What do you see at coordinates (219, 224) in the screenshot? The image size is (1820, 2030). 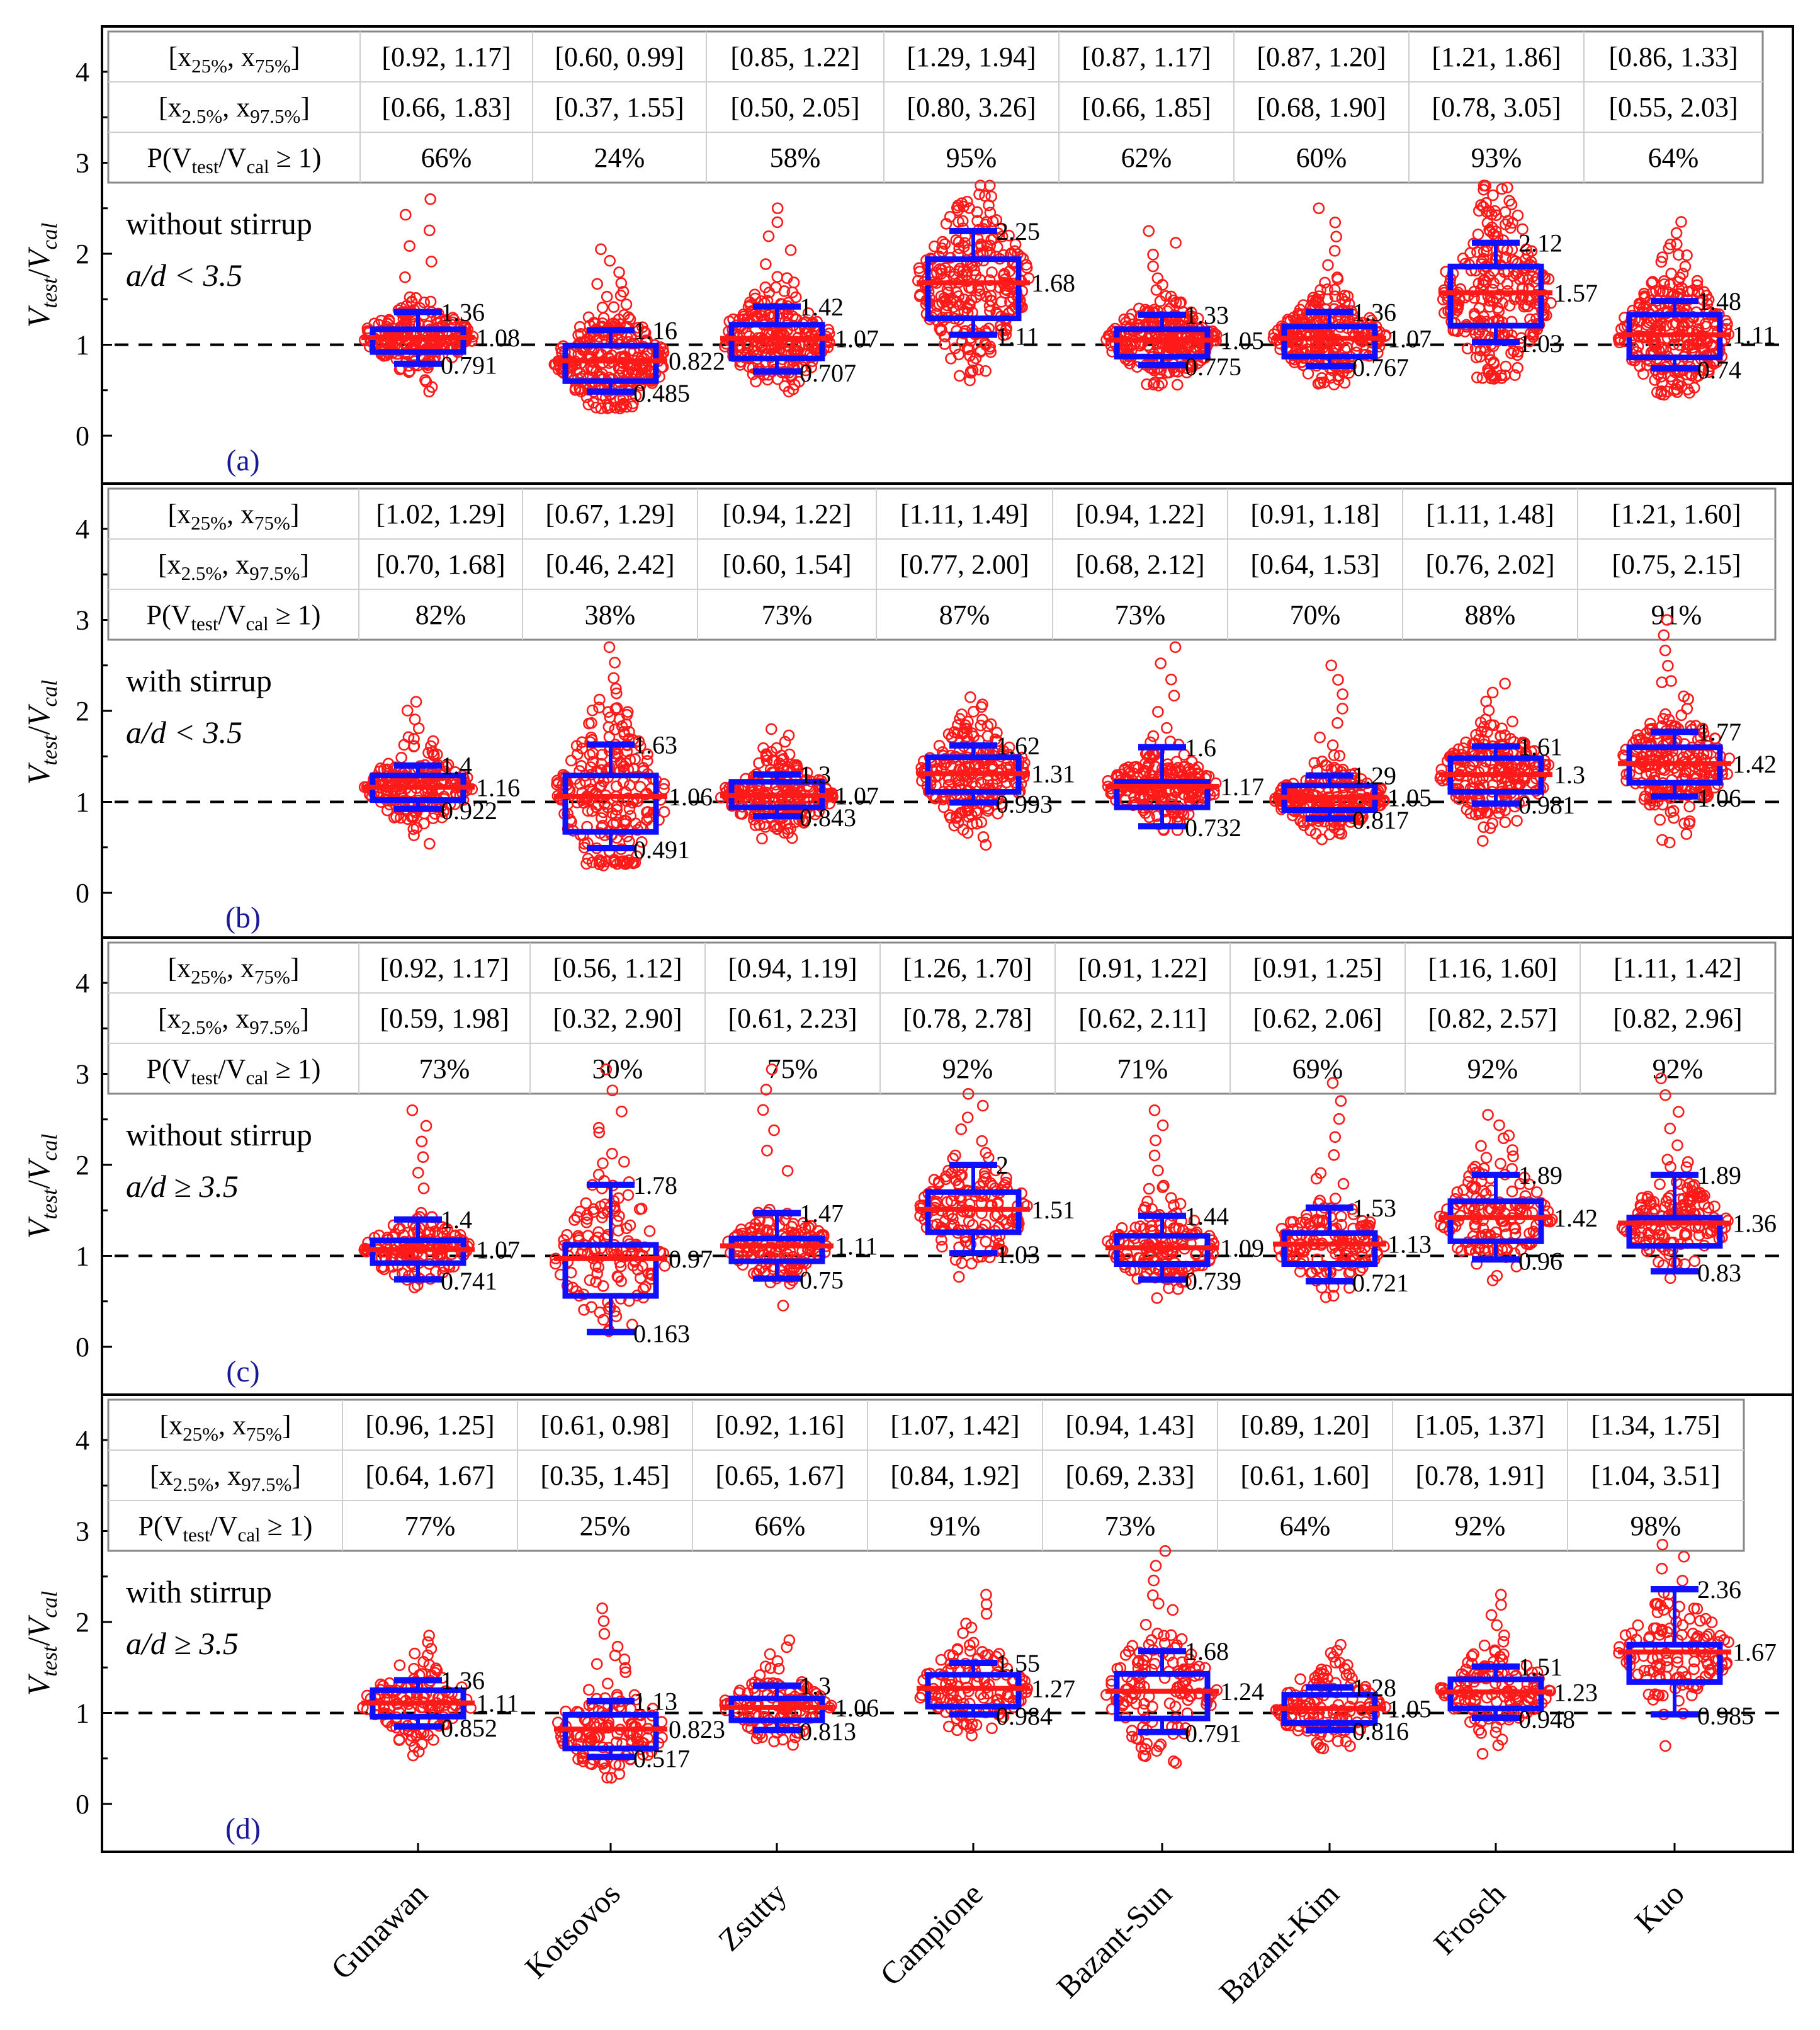 I see `condition-stirrup: without stirrup` at bounding box center [219, 224].